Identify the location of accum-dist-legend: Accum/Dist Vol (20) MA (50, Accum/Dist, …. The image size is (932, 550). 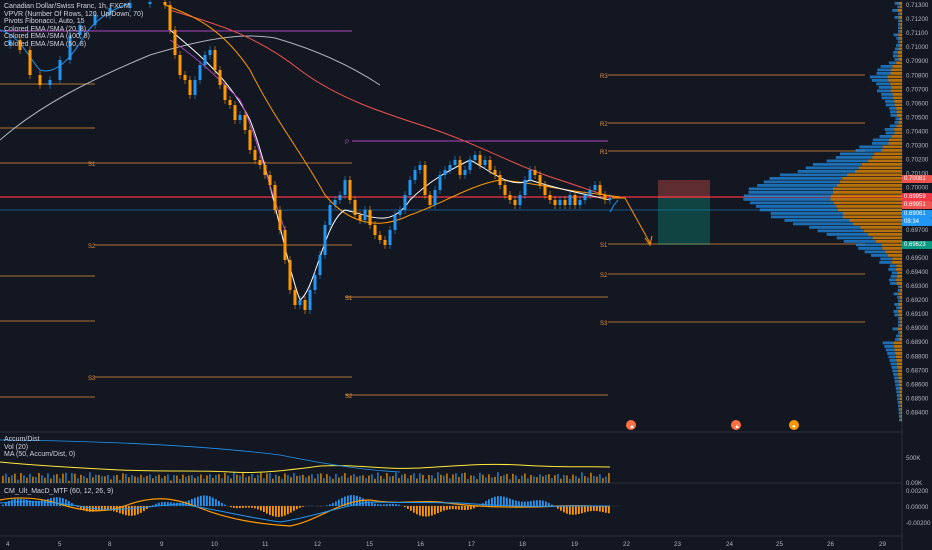
(39, 447).